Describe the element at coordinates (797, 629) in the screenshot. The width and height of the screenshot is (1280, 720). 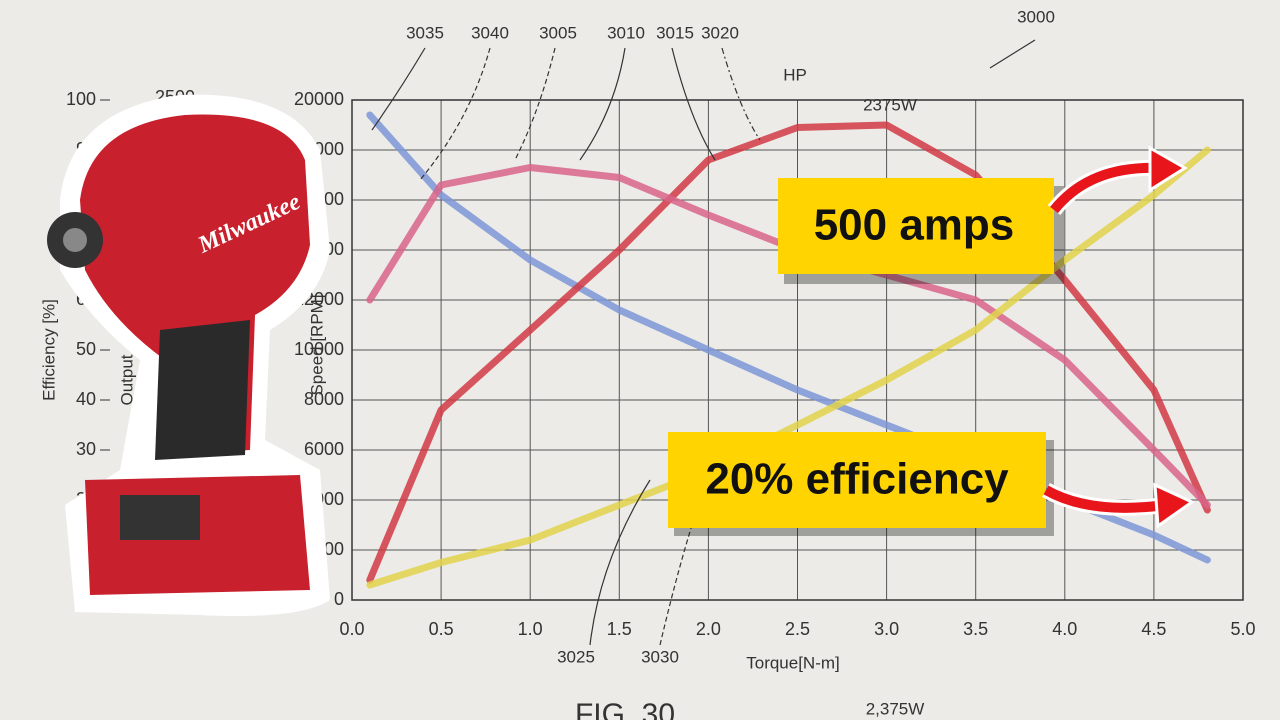
I see `x-tick-label: 2.5` at that location.